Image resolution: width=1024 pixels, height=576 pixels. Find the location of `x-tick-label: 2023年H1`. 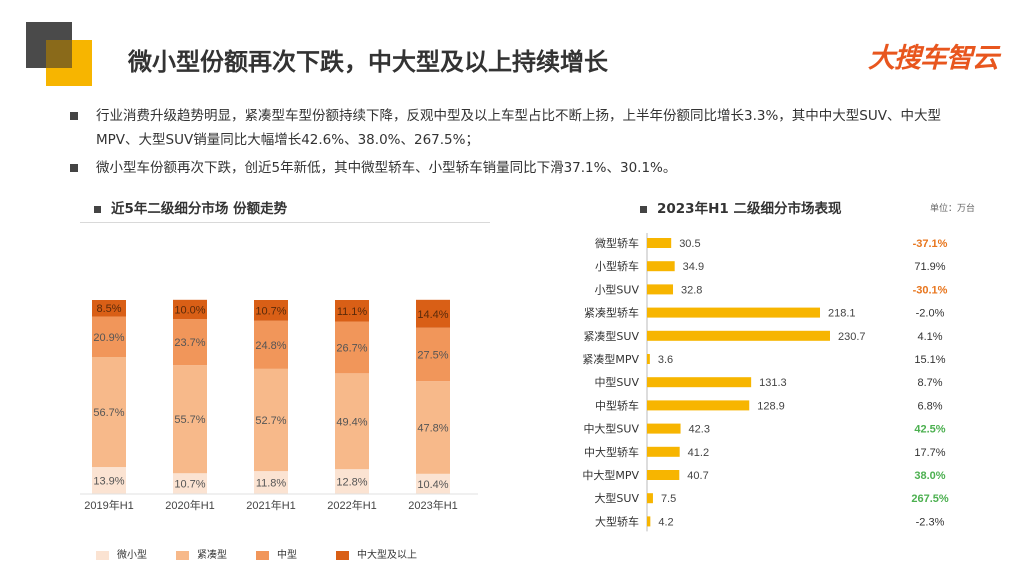

x-tick-label: 2023年H1 is located at coordinates (433, 505).